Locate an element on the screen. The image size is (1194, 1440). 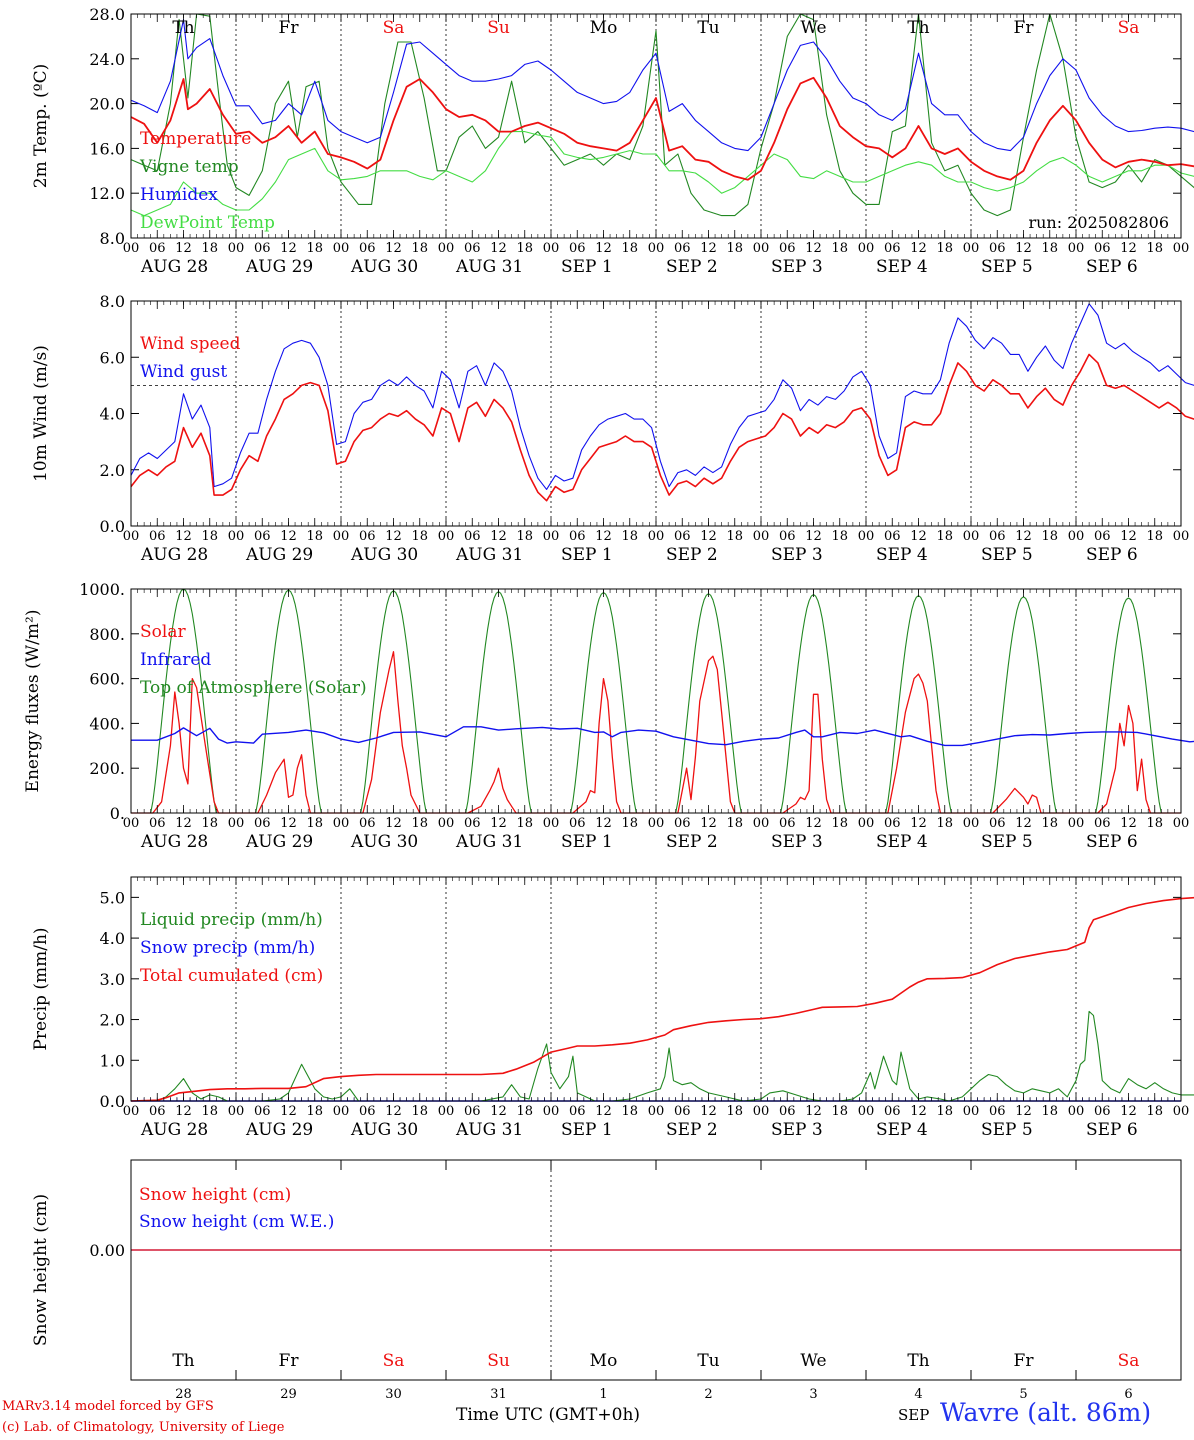
y-tick-label: 20.0 is located at coordinates (107, 104).